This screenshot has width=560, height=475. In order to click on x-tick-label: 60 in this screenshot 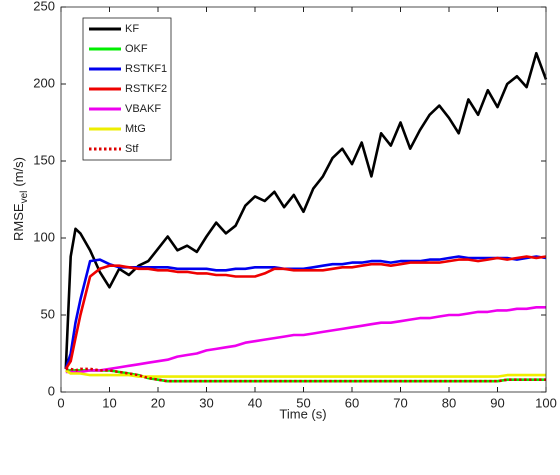, I will do `click(352, 402)`.